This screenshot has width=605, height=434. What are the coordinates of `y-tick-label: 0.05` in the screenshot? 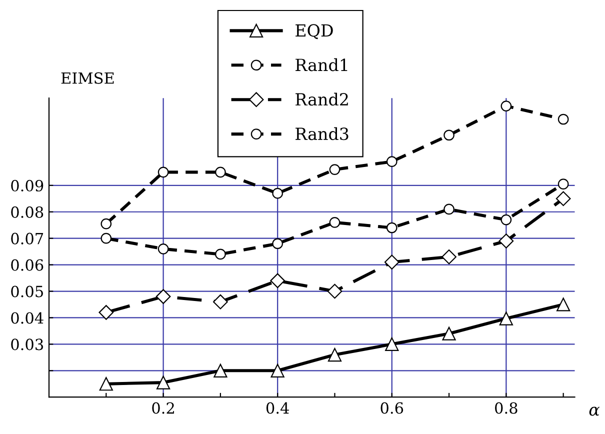 It's located at (27, 292).